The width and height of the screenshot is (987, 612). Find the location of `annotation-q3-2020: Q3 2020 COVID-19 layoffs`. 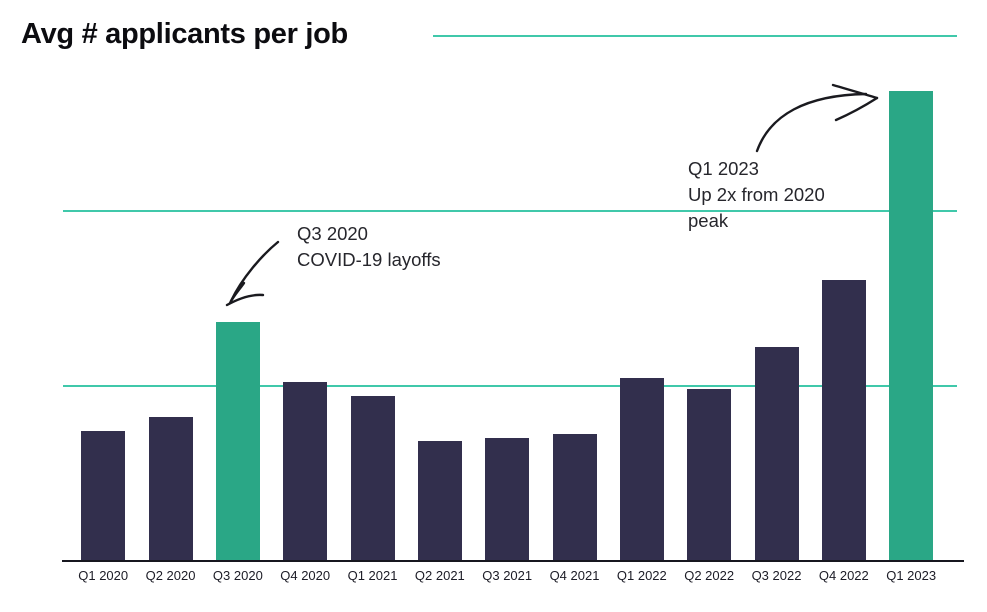

annotation-q3-2020: Q3 2020 COVID-19 layoffs is located at coordinates (369, 247).